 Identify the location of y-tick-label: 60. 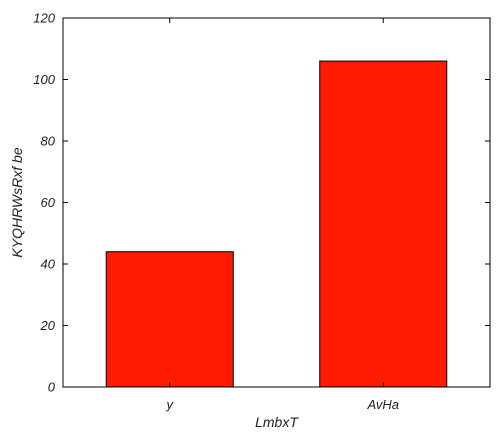
(48, 202).